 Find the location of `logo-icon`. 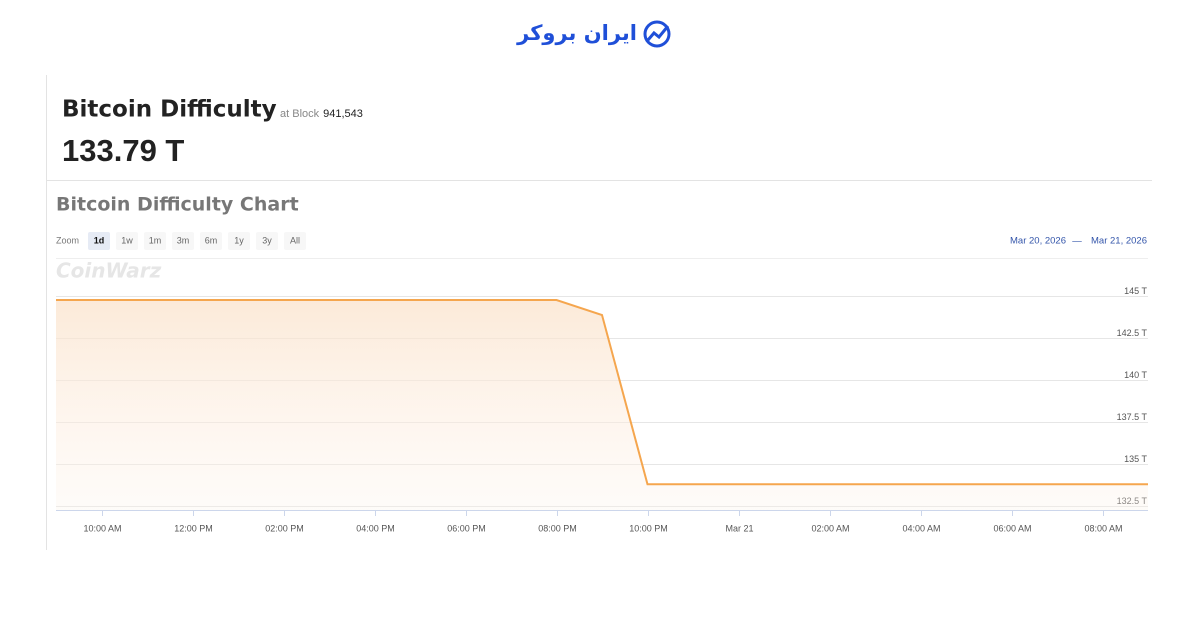

logo-icon is located at coordinates (657, 34).